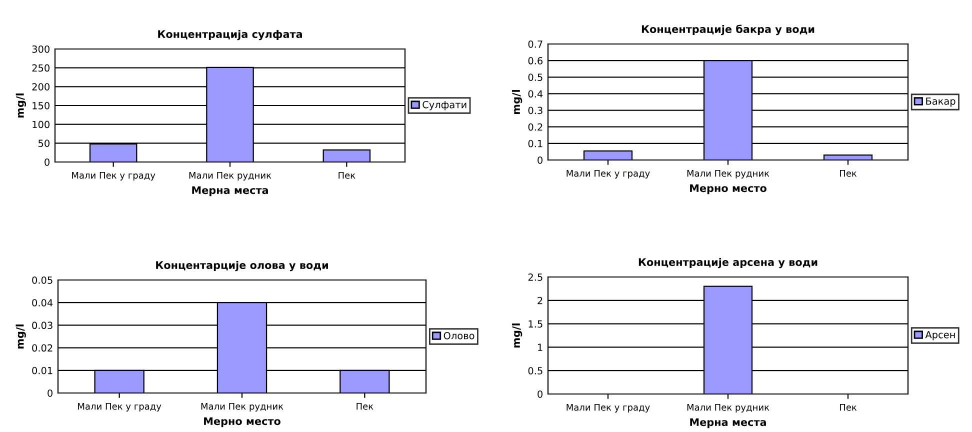 The width and height of the screenshot is (972, 432). What do you see at coordinates (535, 94) in the screenshot?
I see `y-tick-label: 0.4` at bounding box center [535, 94].